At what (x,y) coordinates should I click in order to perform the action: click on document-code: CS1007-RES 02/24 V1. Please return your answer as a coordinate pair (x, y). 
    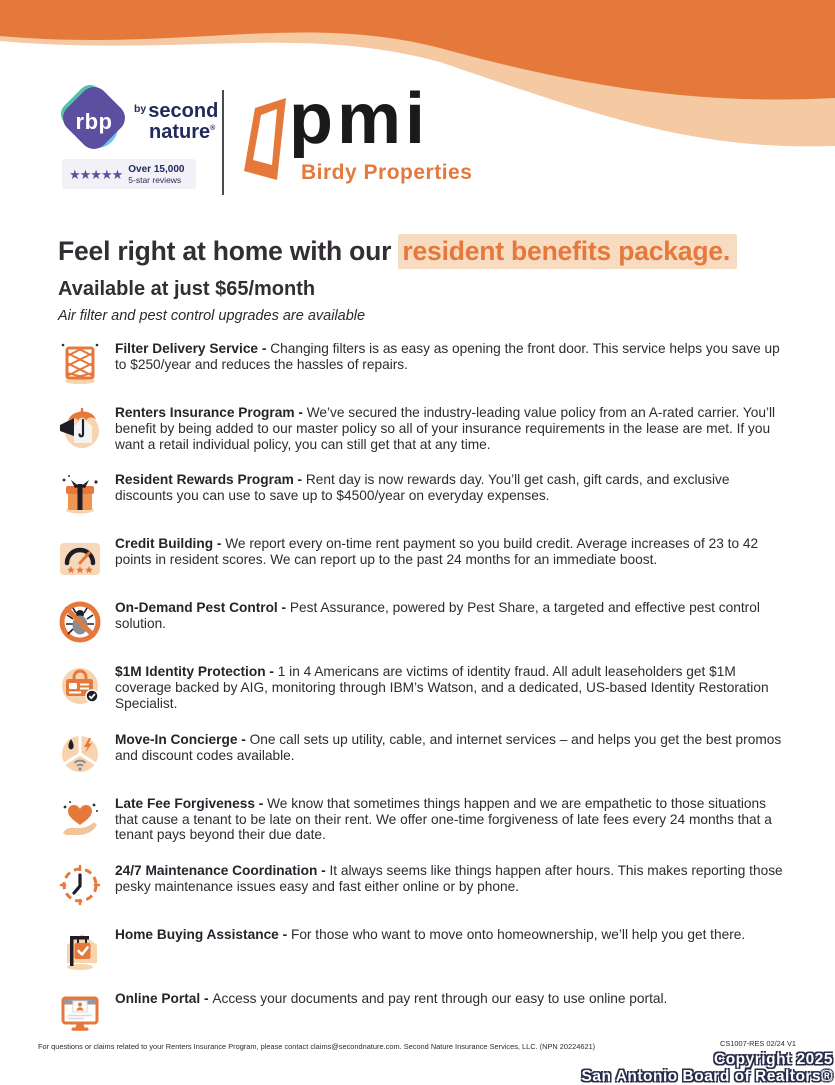
    Looking at the image, I should click on (758, 1043).